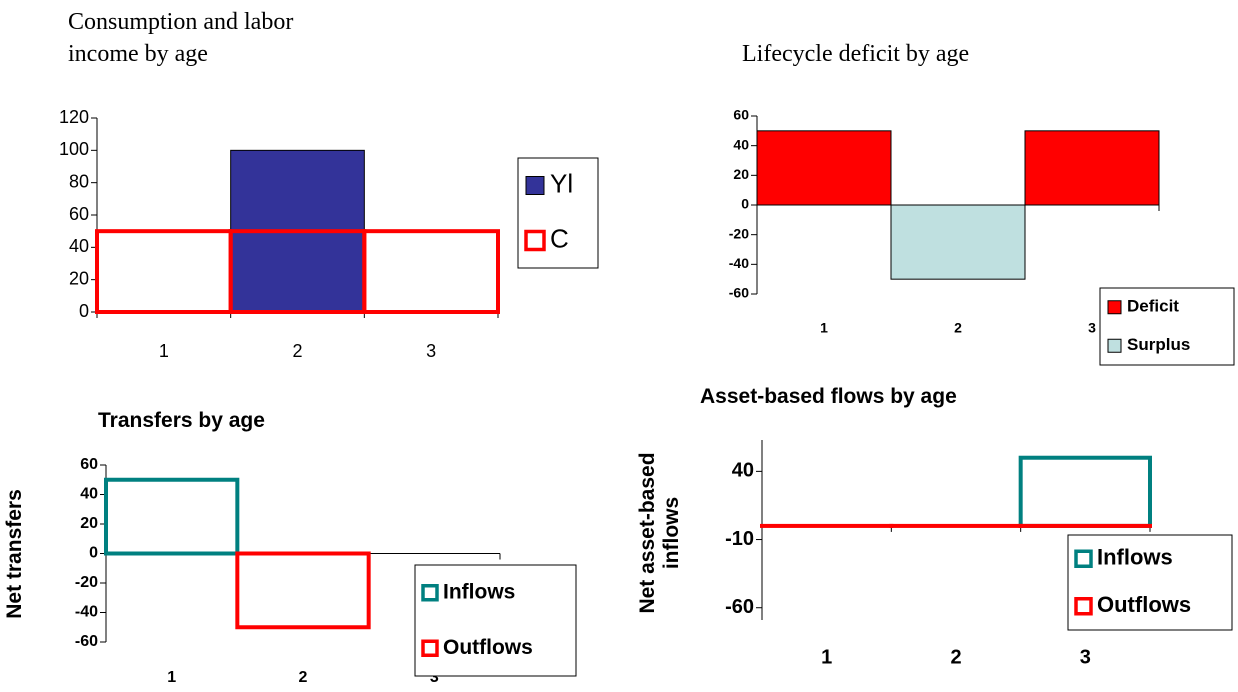 This screenshot has height=692, width=1238. What do you see at coordinates (79, 181) in the screenshot?
I see `y-tick-label: 80` at bounding box center [79, 181].